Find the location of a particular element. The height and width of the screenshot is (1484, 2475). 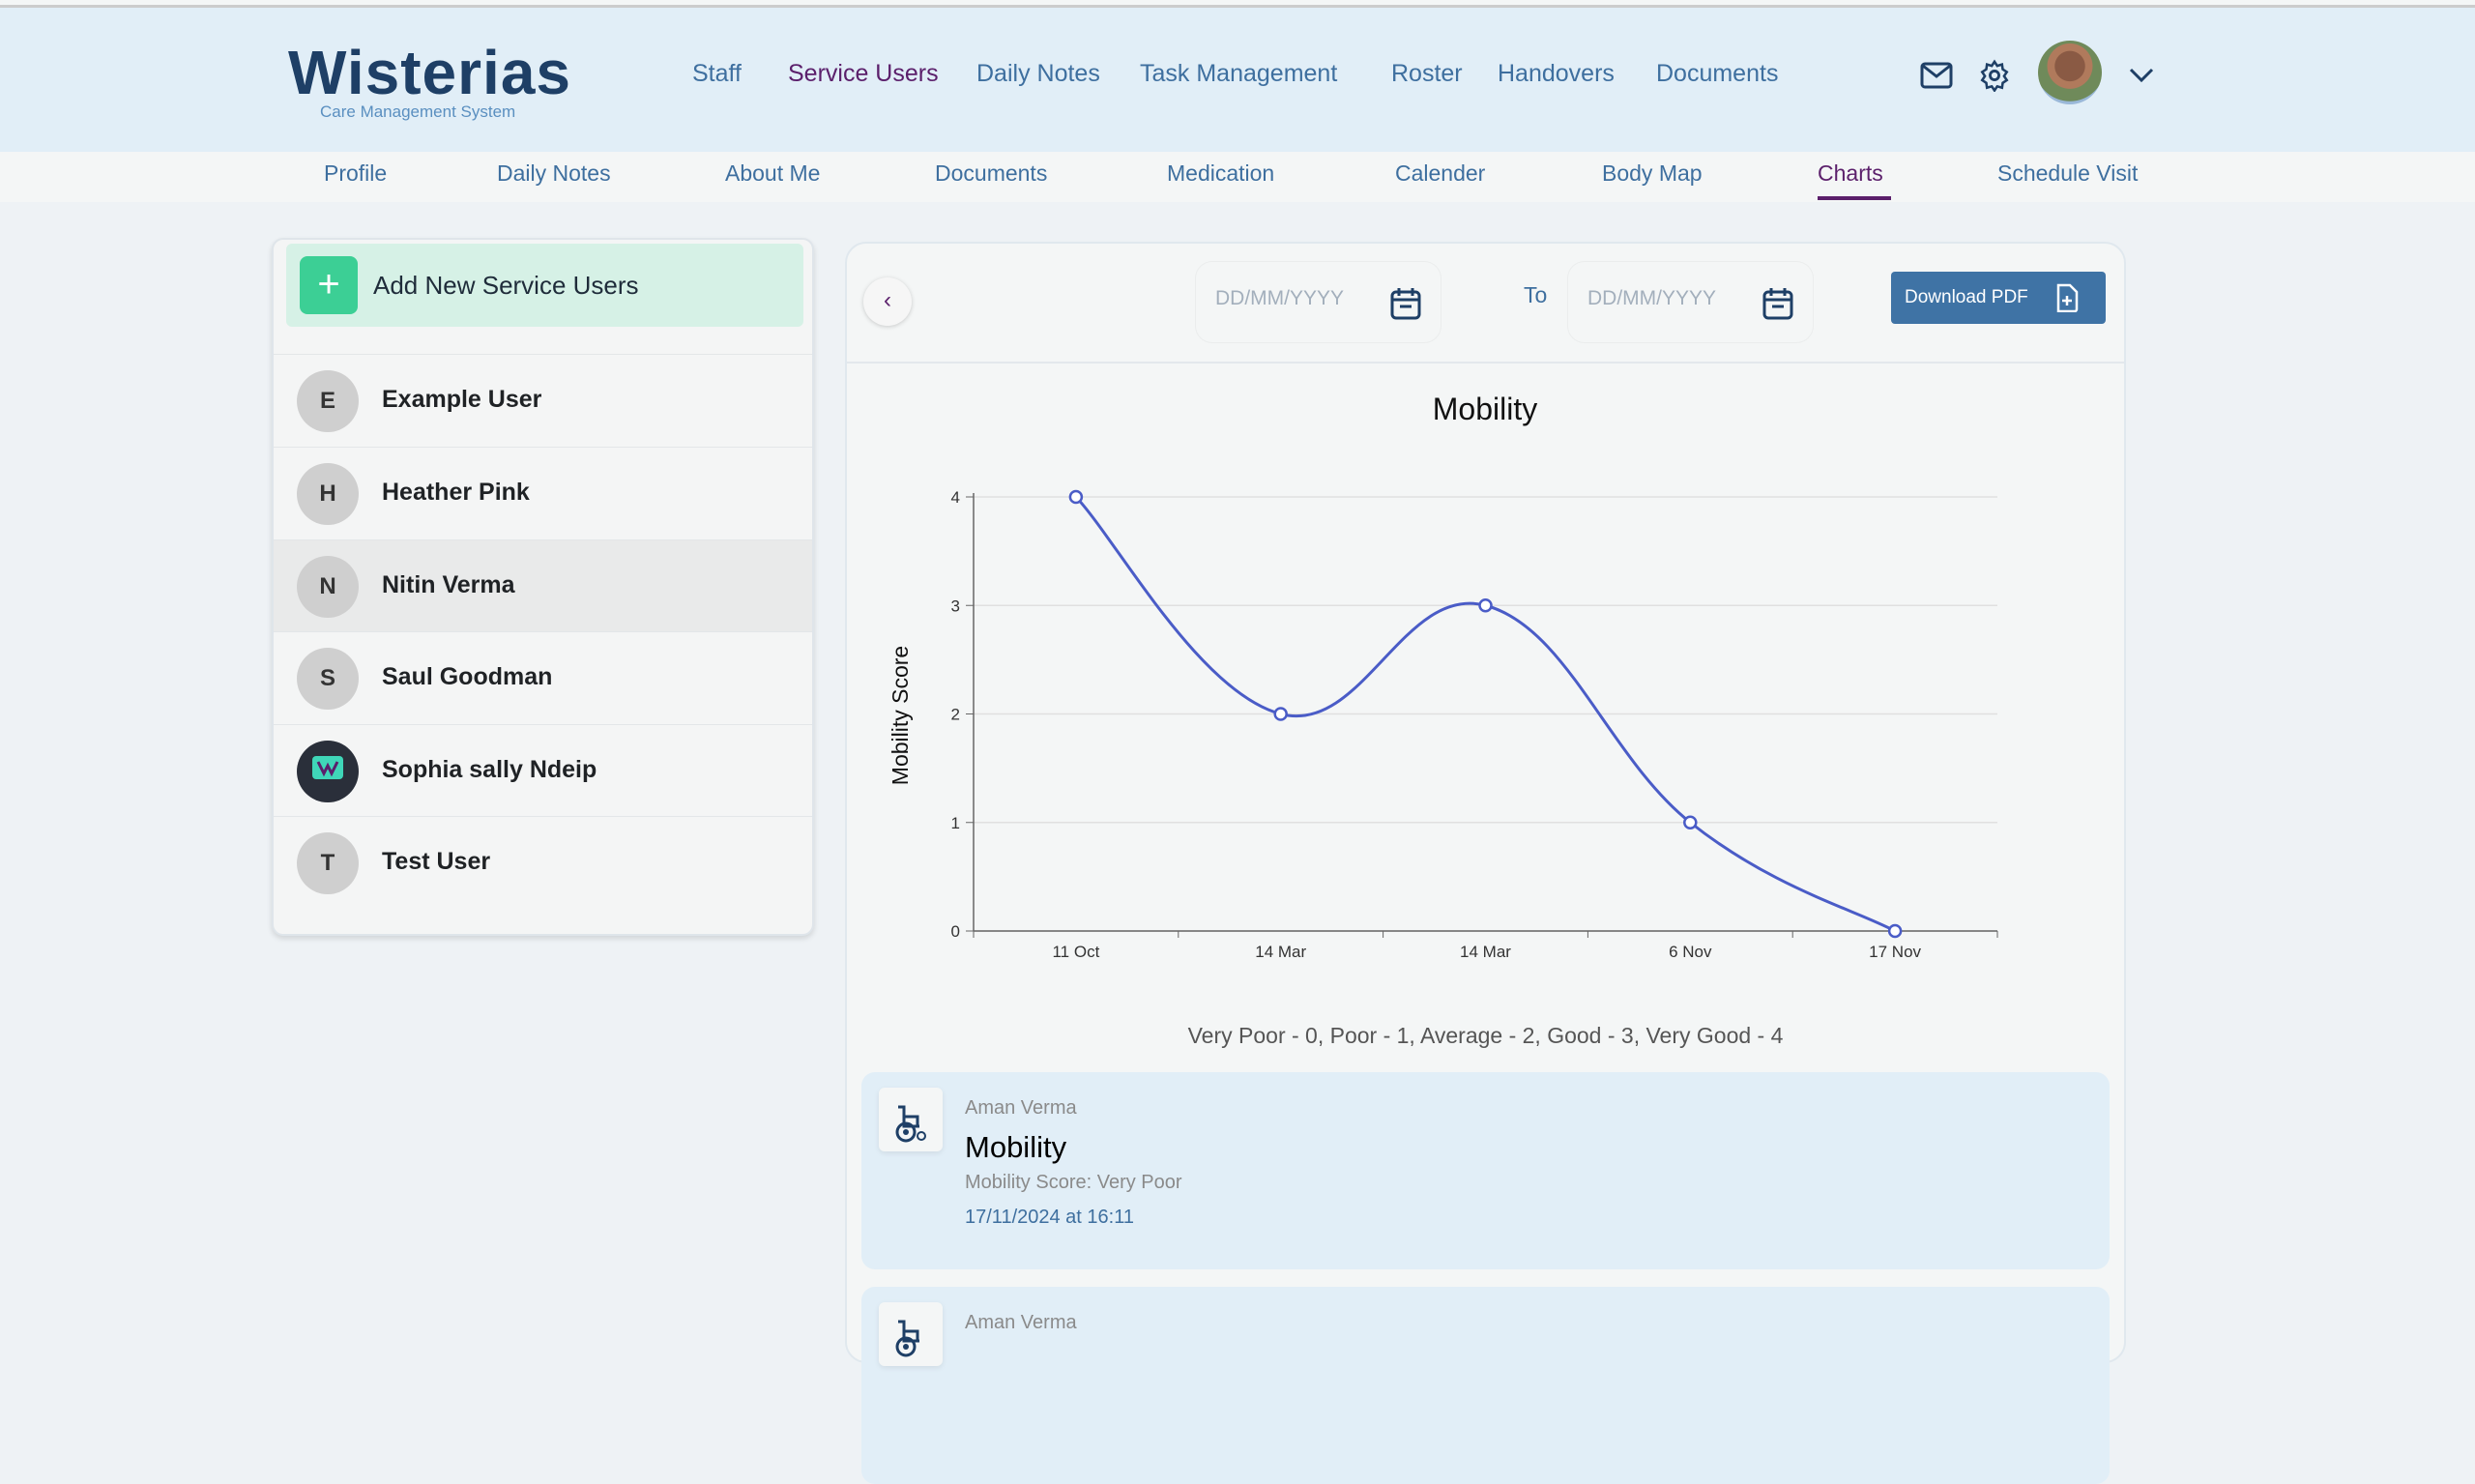

user-row: E Example User is located at coordinates (543, 400).